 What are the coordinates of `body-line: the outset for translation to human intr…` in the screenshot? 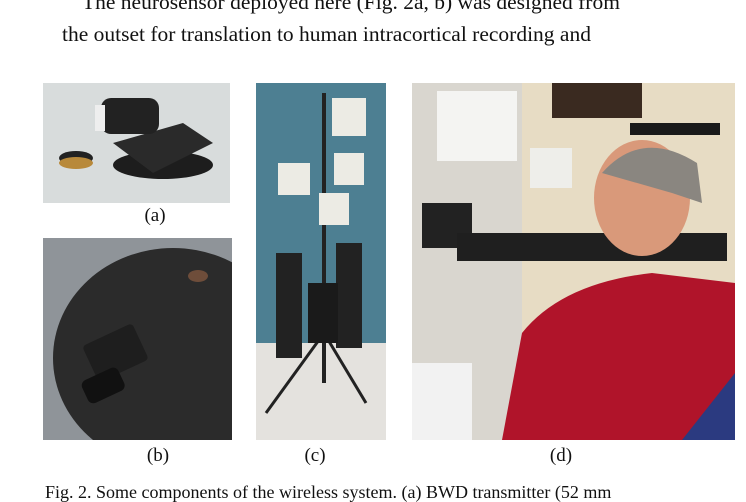 It's located at (326, 34).